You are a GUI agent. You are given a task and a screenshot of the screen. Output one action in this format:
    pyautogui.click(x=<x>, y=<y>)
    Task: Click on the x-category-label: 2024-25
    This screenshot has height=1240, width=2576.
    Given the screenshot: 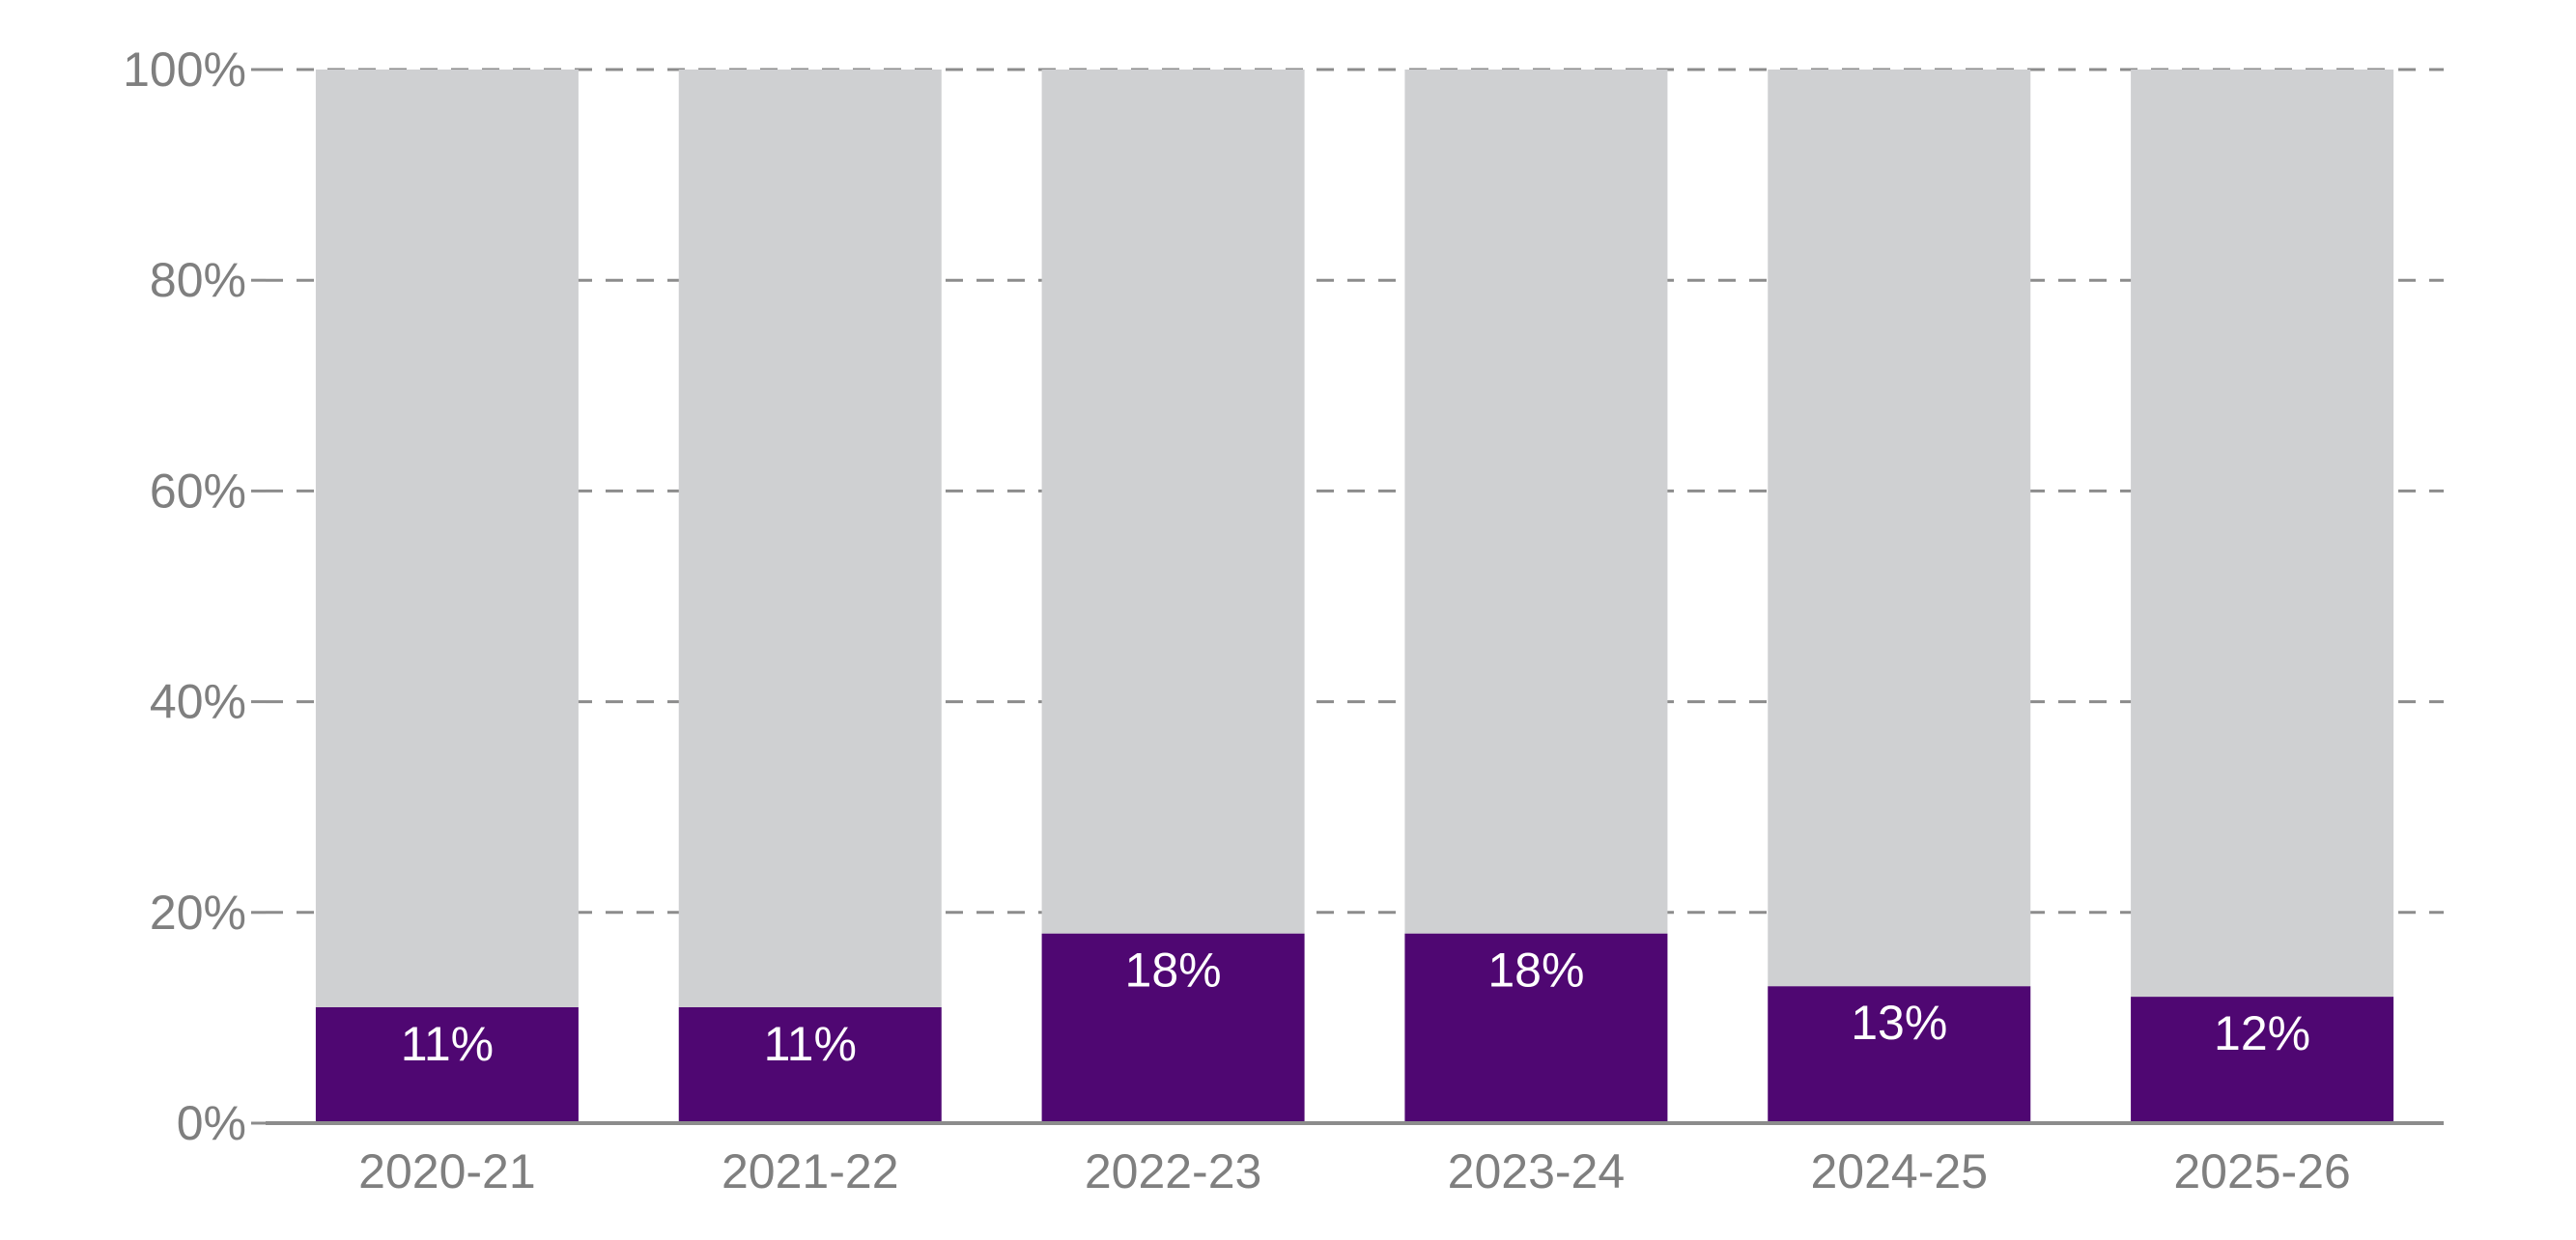 What is the action you would take?
    pyautogui.click(x=1900, y=1171)
    